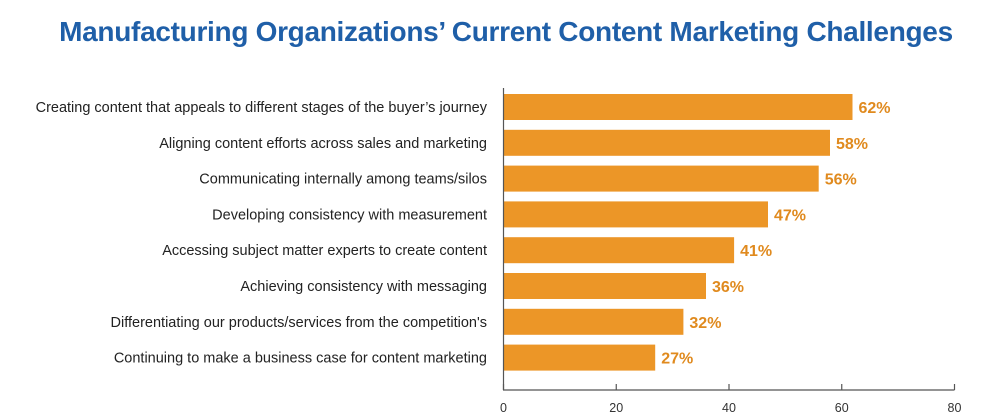  Describe the element at coordinates (363, 287) in the screenshot. I see `category-label: Achieving consistency with messaging` at that location.